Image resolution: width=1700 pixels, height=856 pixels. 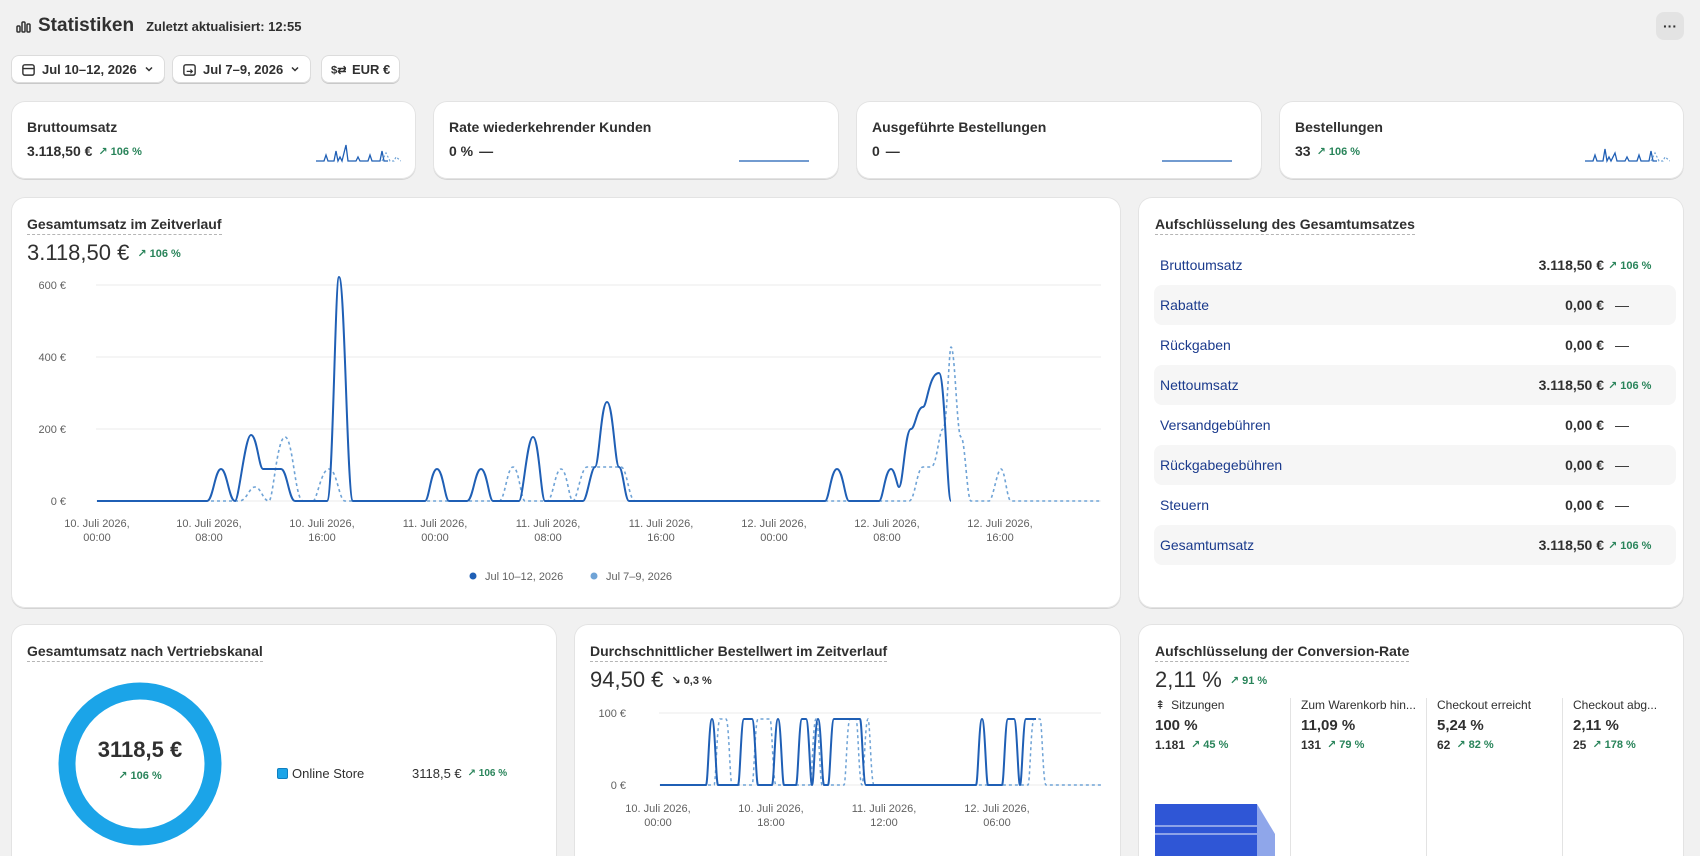 What do you see at coordinates (1282, 652) in the screenshot?
I see `card-title: Aufschlüsselung der Conversion-Rate` at bounding box center [1282, 652].